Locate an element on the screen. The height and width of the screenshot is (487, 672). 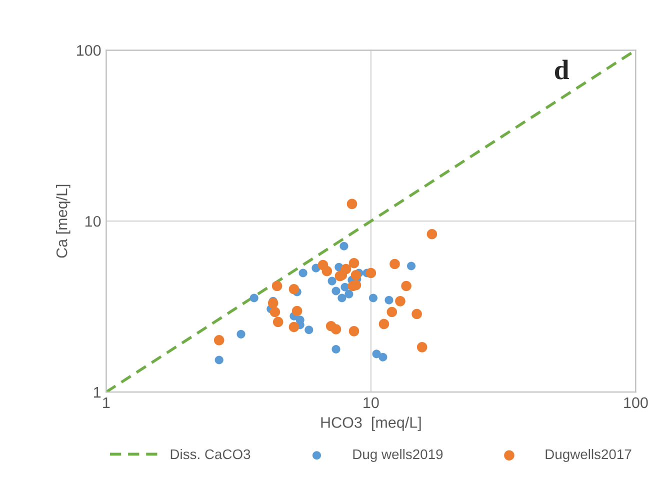
y-axis-title: Ca [meq/L] is located at coordinates (63, 221).